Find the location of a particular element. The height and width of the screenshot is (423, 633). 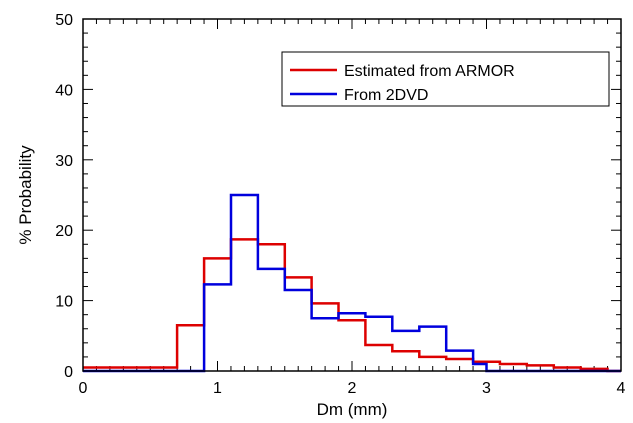

y-tick-label: 40 is located at coordinates (64, 90).